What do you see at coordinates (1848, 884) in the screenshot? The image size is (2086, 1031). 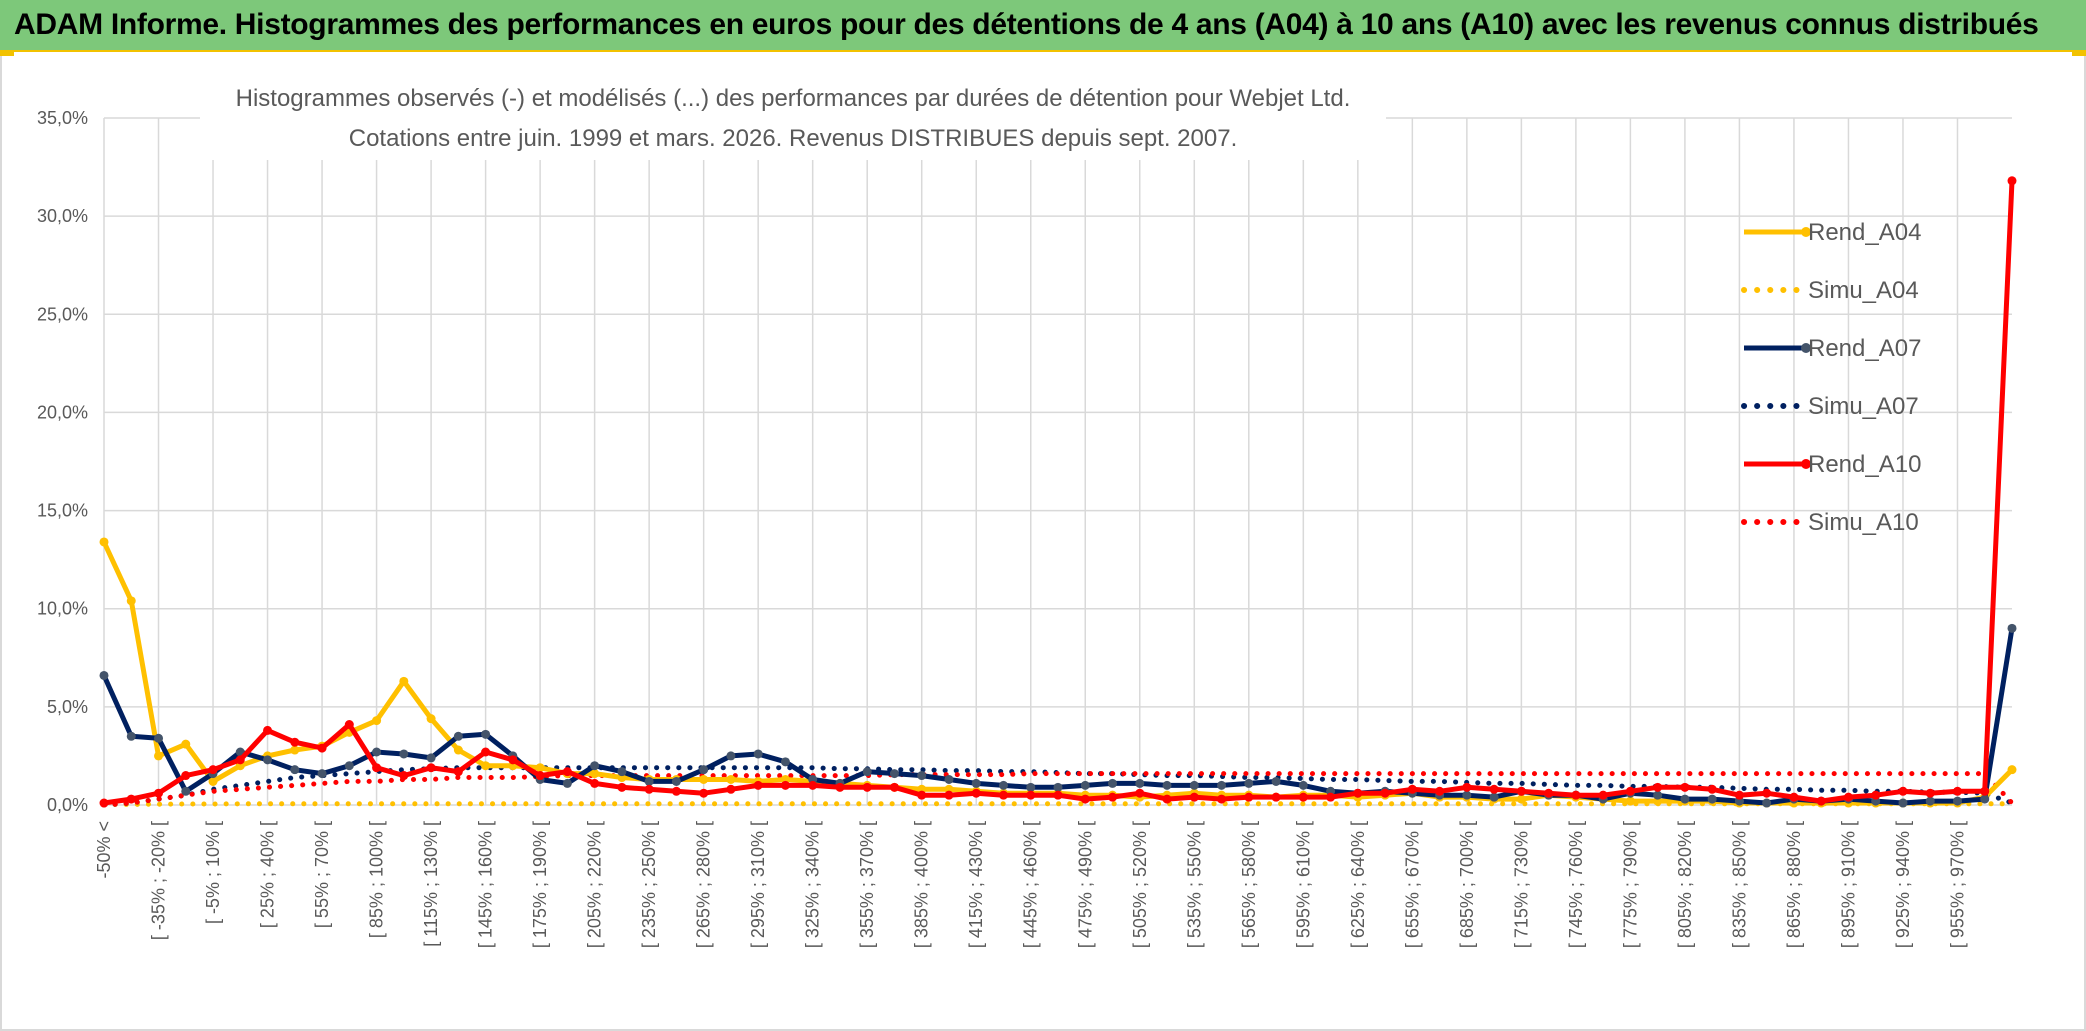 I see `x-tick-label: [ 895% ; 910% [` at bounding box center [1848, 884].